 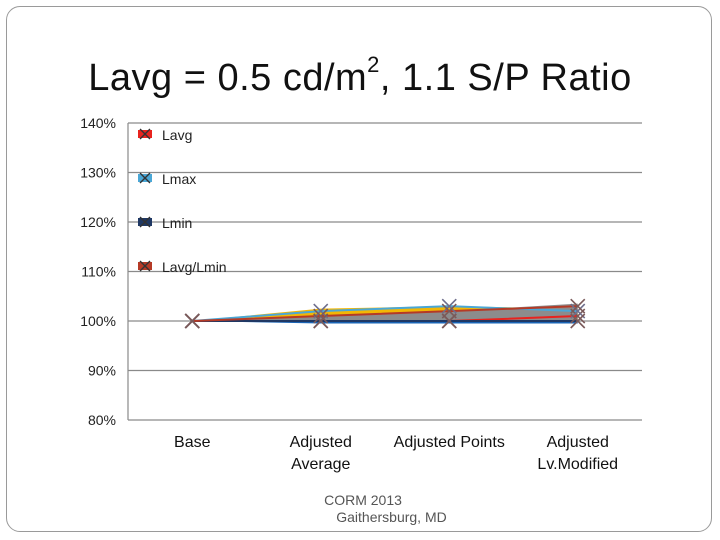 I want to click on legend-label: Lavg, so click(x=177, y=135).